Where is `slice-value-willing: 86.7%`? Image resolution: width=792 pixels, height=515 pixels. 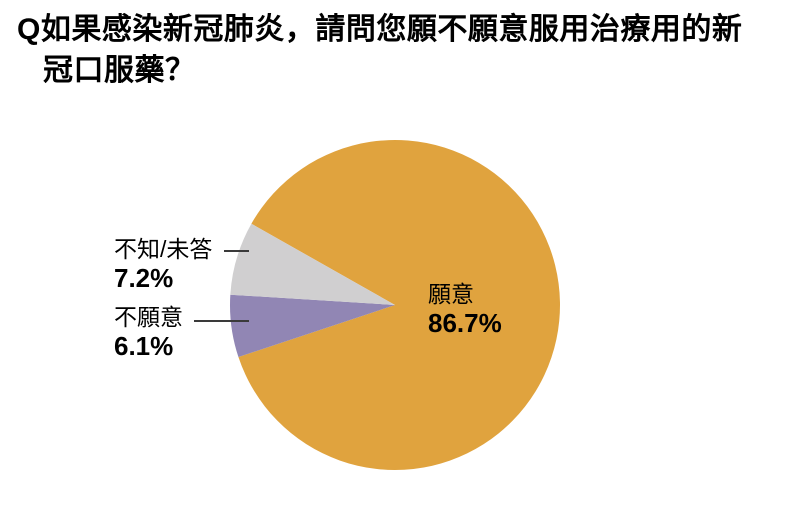 slice-value-willing: 86.7% is located at coordinates (465, 323).